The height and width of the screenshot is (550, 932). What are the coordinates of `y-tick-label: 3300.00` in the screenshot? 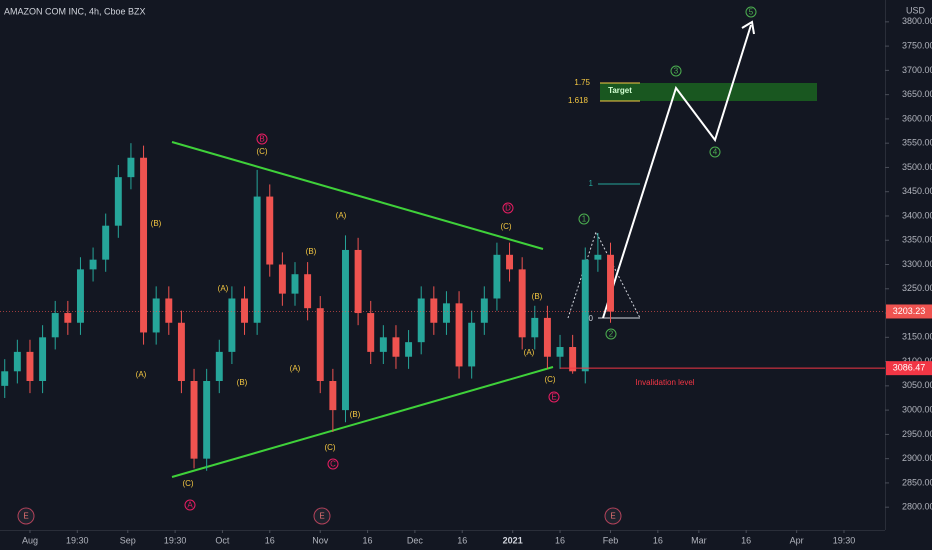 It's located at (917, 264).